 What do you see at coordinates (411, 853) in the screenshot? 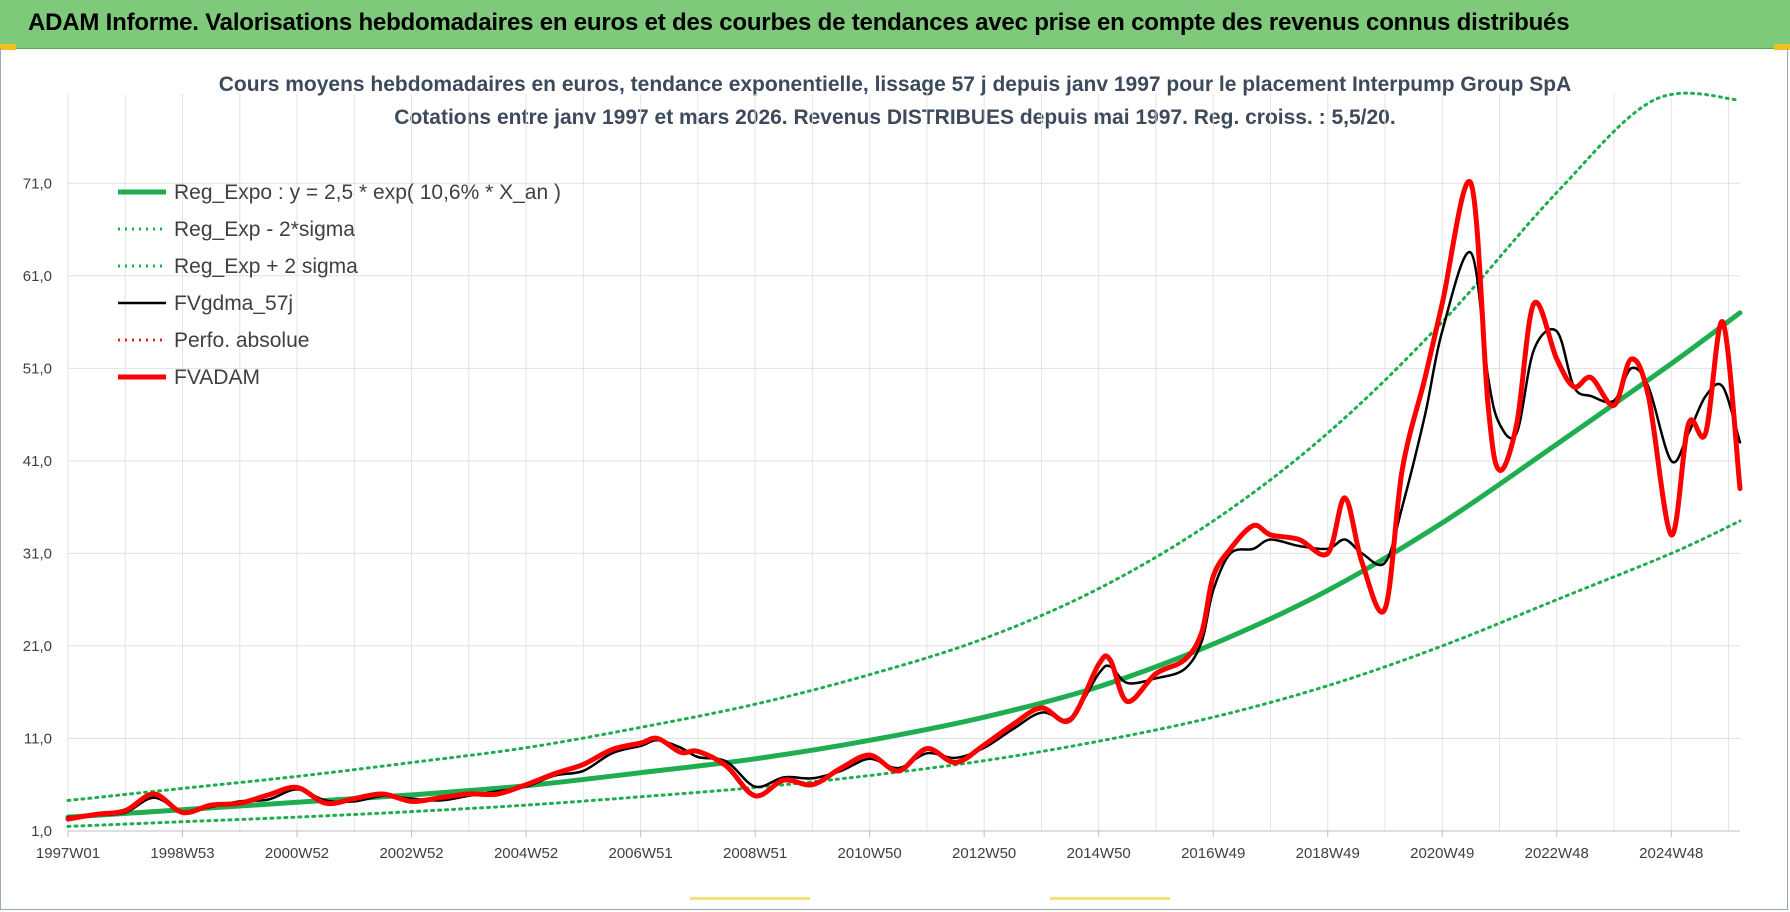
I see `x-tick-label: 2002W52` at bounding box center [411, 853].